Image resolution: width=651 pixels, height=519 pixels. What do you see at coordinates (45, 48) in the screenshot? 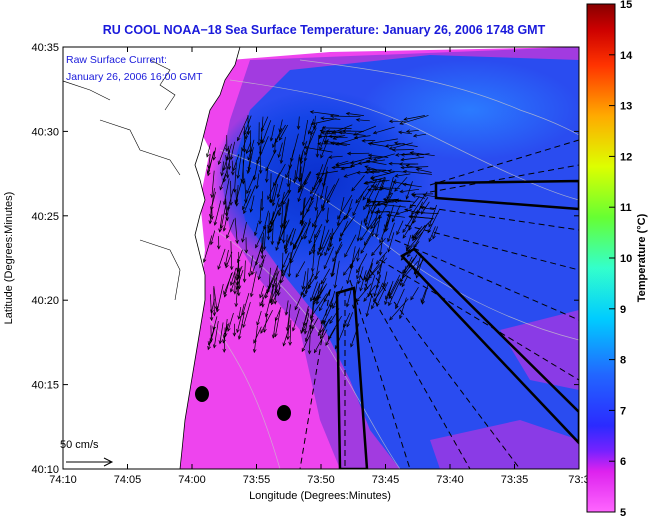
I see `y-tick-label: 40:35` at bounding box center [45, 48].